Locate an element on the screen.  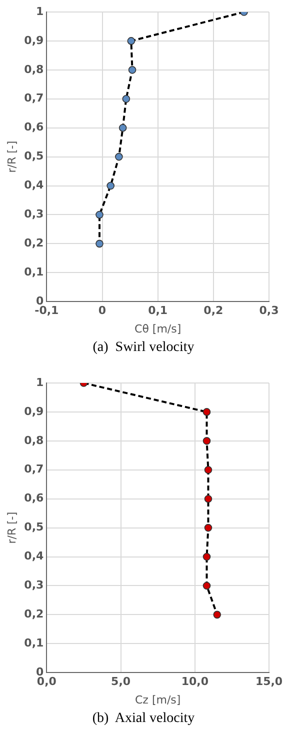
x-axis-title: Cz [m/s] is located at coordinates (158, 699).